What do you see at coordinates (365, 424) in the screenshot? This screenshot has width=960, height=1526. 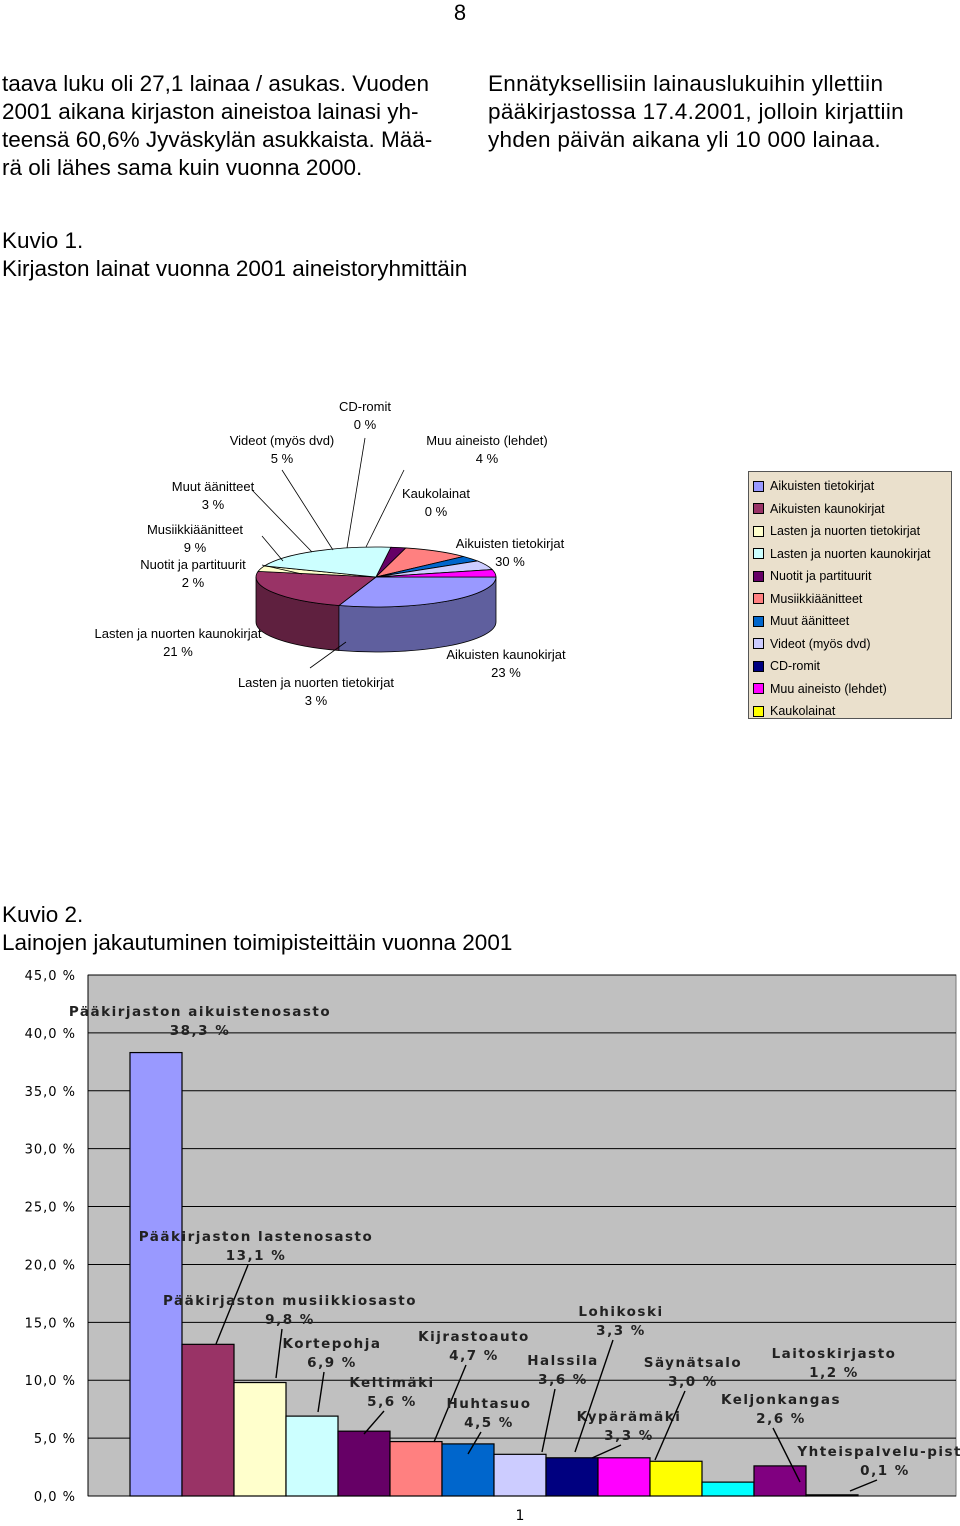 I see `pie-label-value: 0 %` at bounding box center [365, 424].